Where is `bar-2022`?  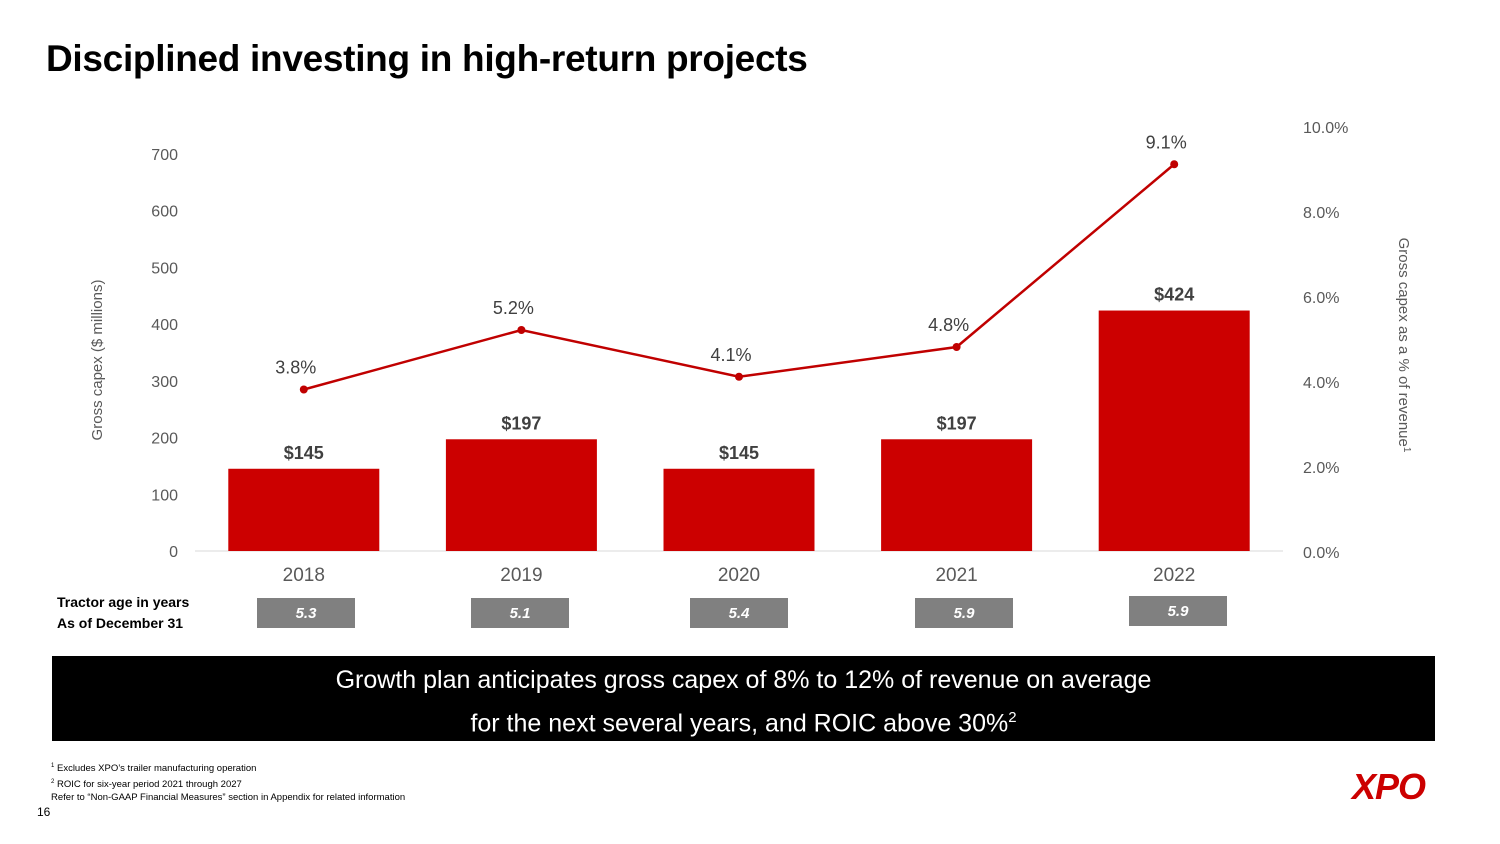 bar-2022 is located at coordinates (1174, 430).